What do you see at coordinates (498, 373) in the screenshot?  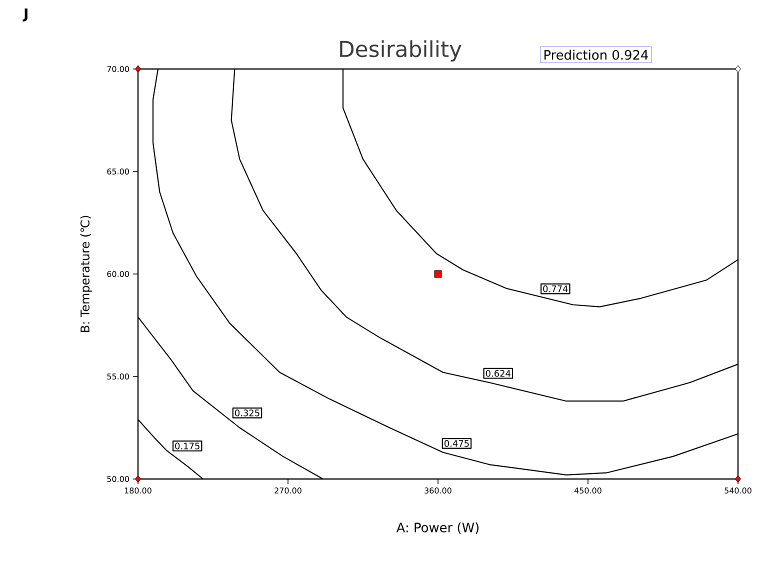 I see `series-label: 0.624` at bounding box center [498, 373].